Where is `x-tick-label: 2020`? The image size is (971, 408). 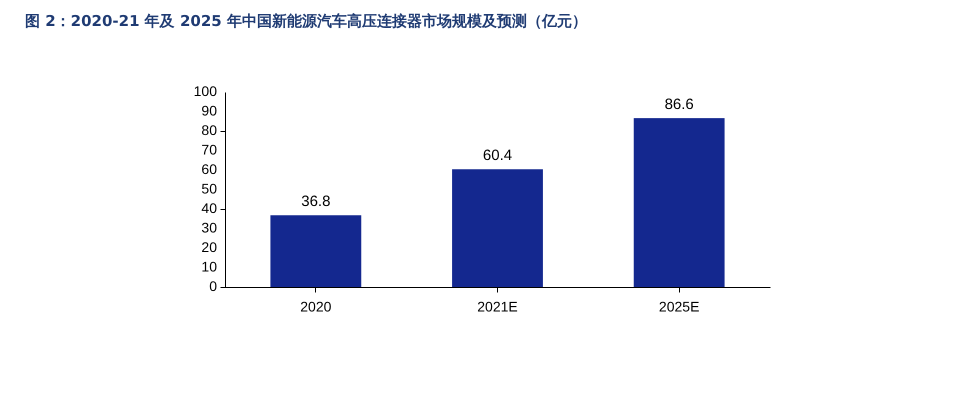 x-tick-label: 2020 is located at coordinates (316, 306).